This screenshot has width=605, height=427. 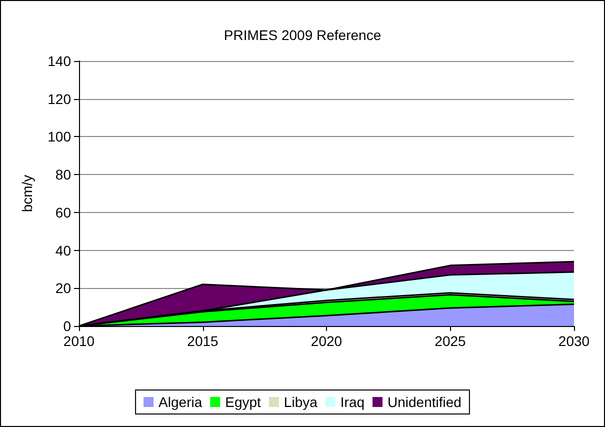 What do you see at coordinates (63, 288) in the screenshot?
I see `y-tick-label: 20` at bounding box center [63, 288].